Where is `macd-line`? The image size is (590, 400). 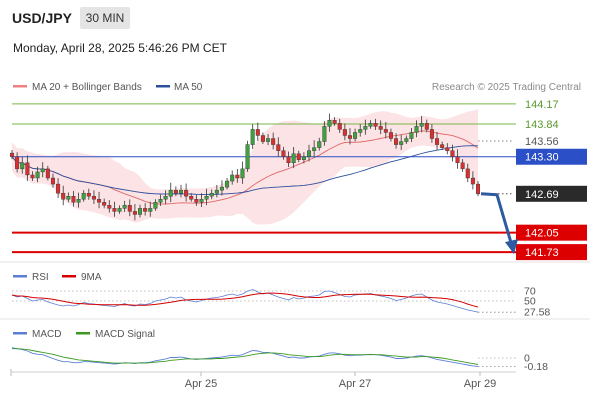
macd-line is located at coordinates (245, 357).